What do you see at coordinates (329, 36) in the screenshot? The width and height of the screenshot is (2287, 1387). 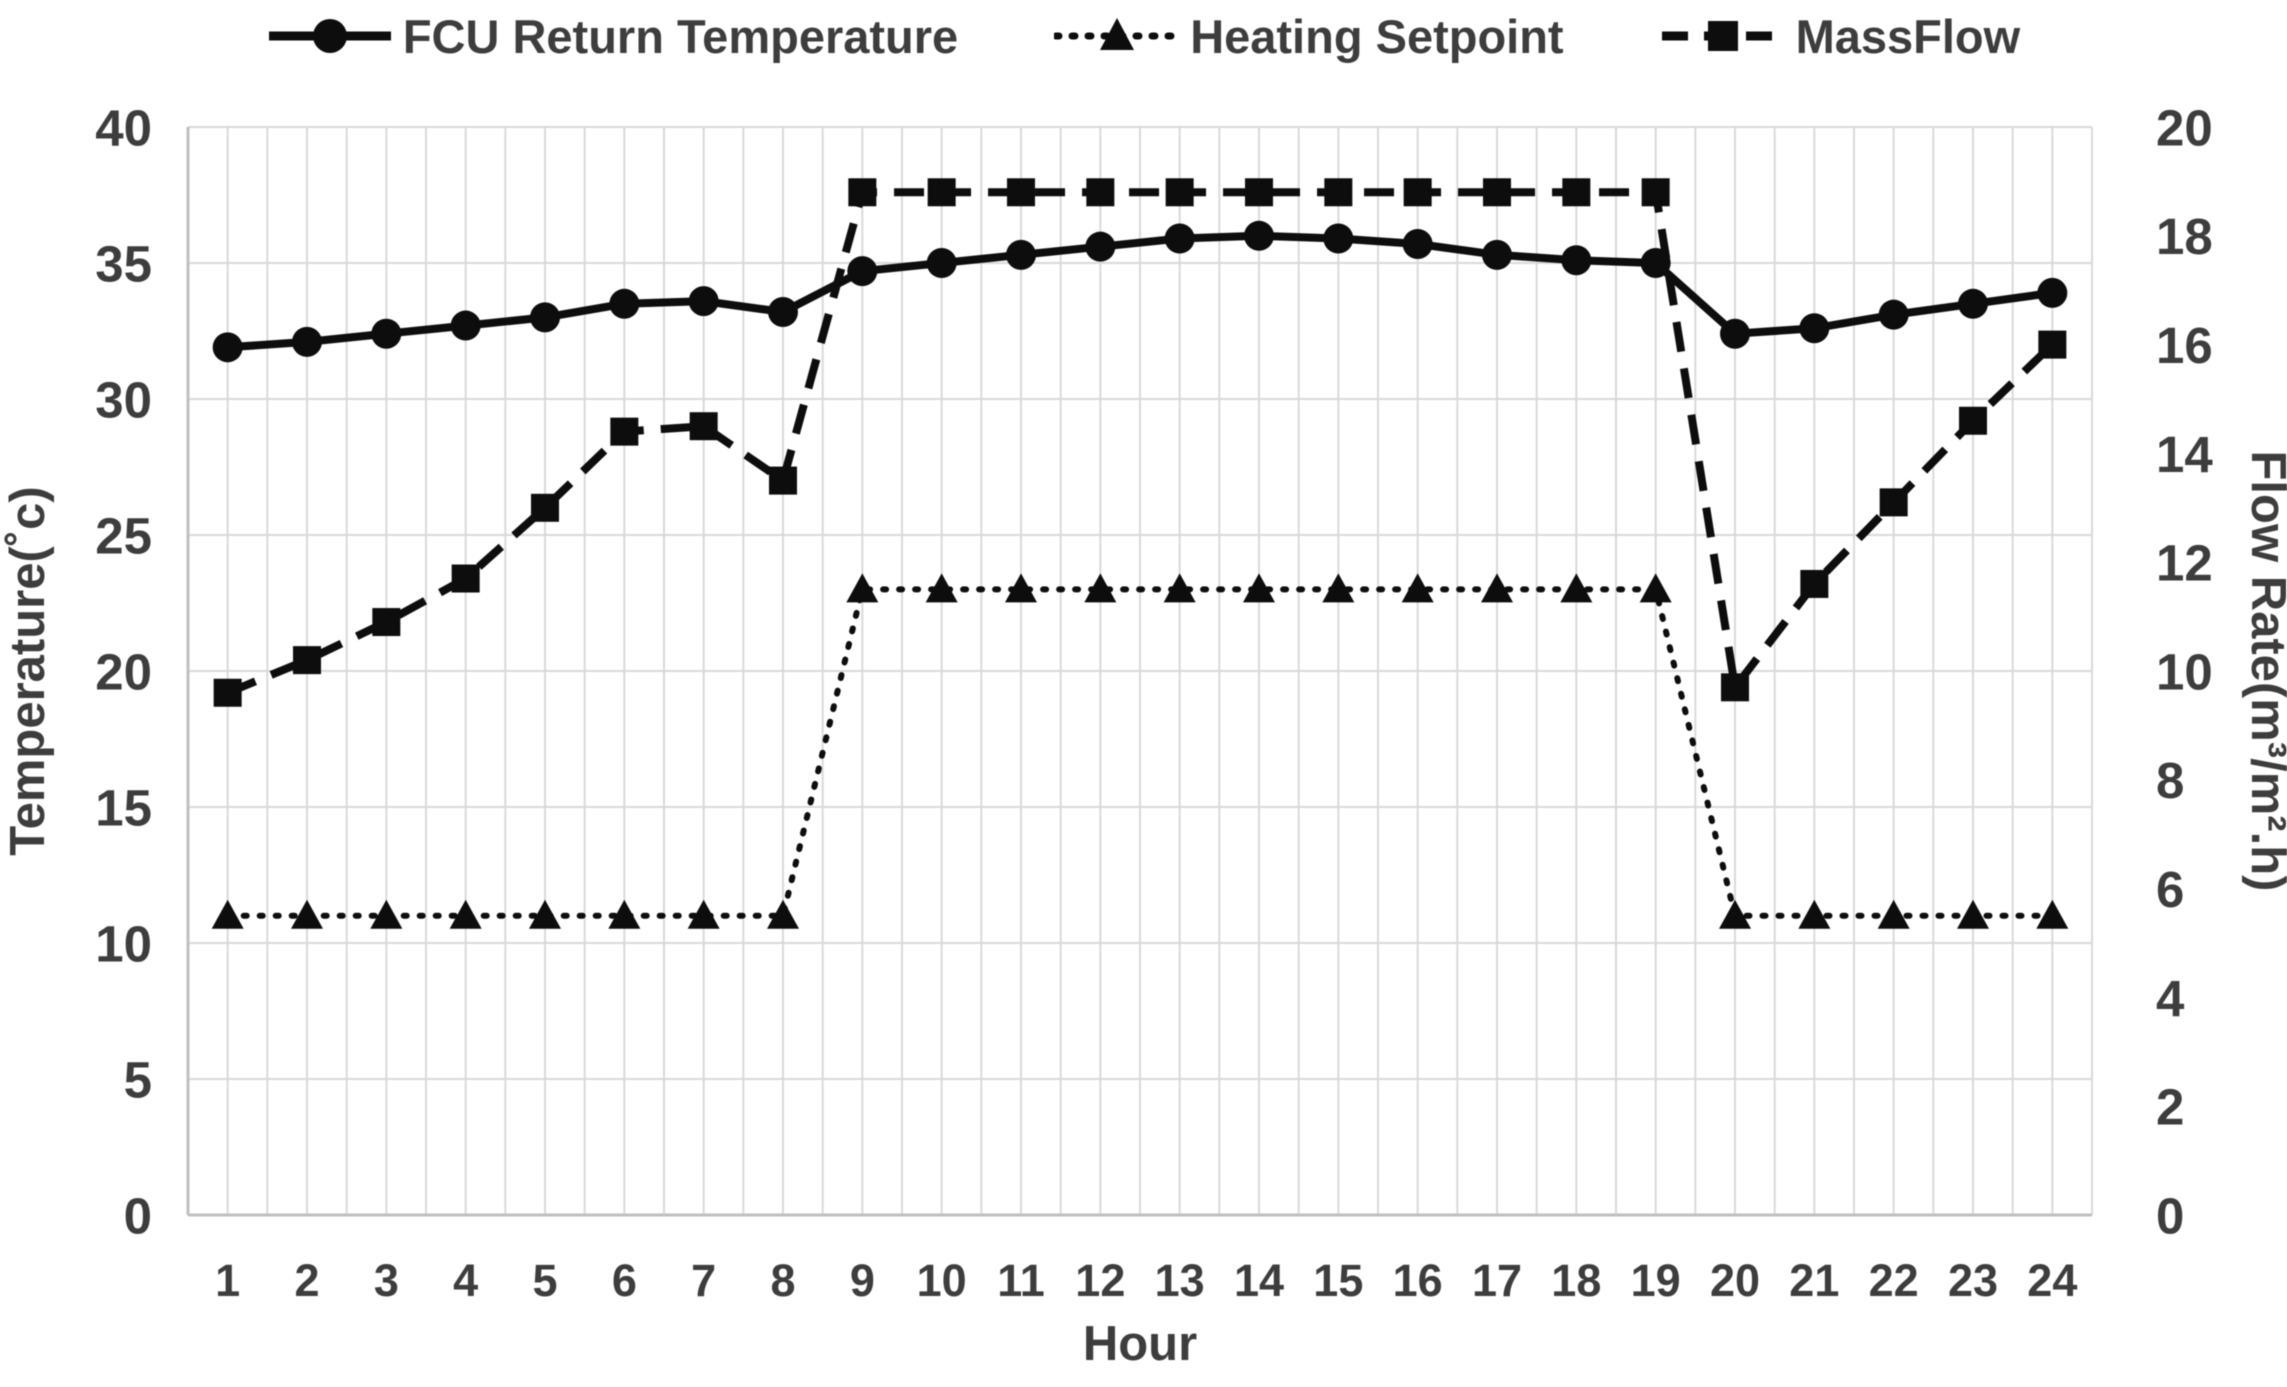 I see `solid-line-circle-marker-icon` at bounding box center [329, 36].